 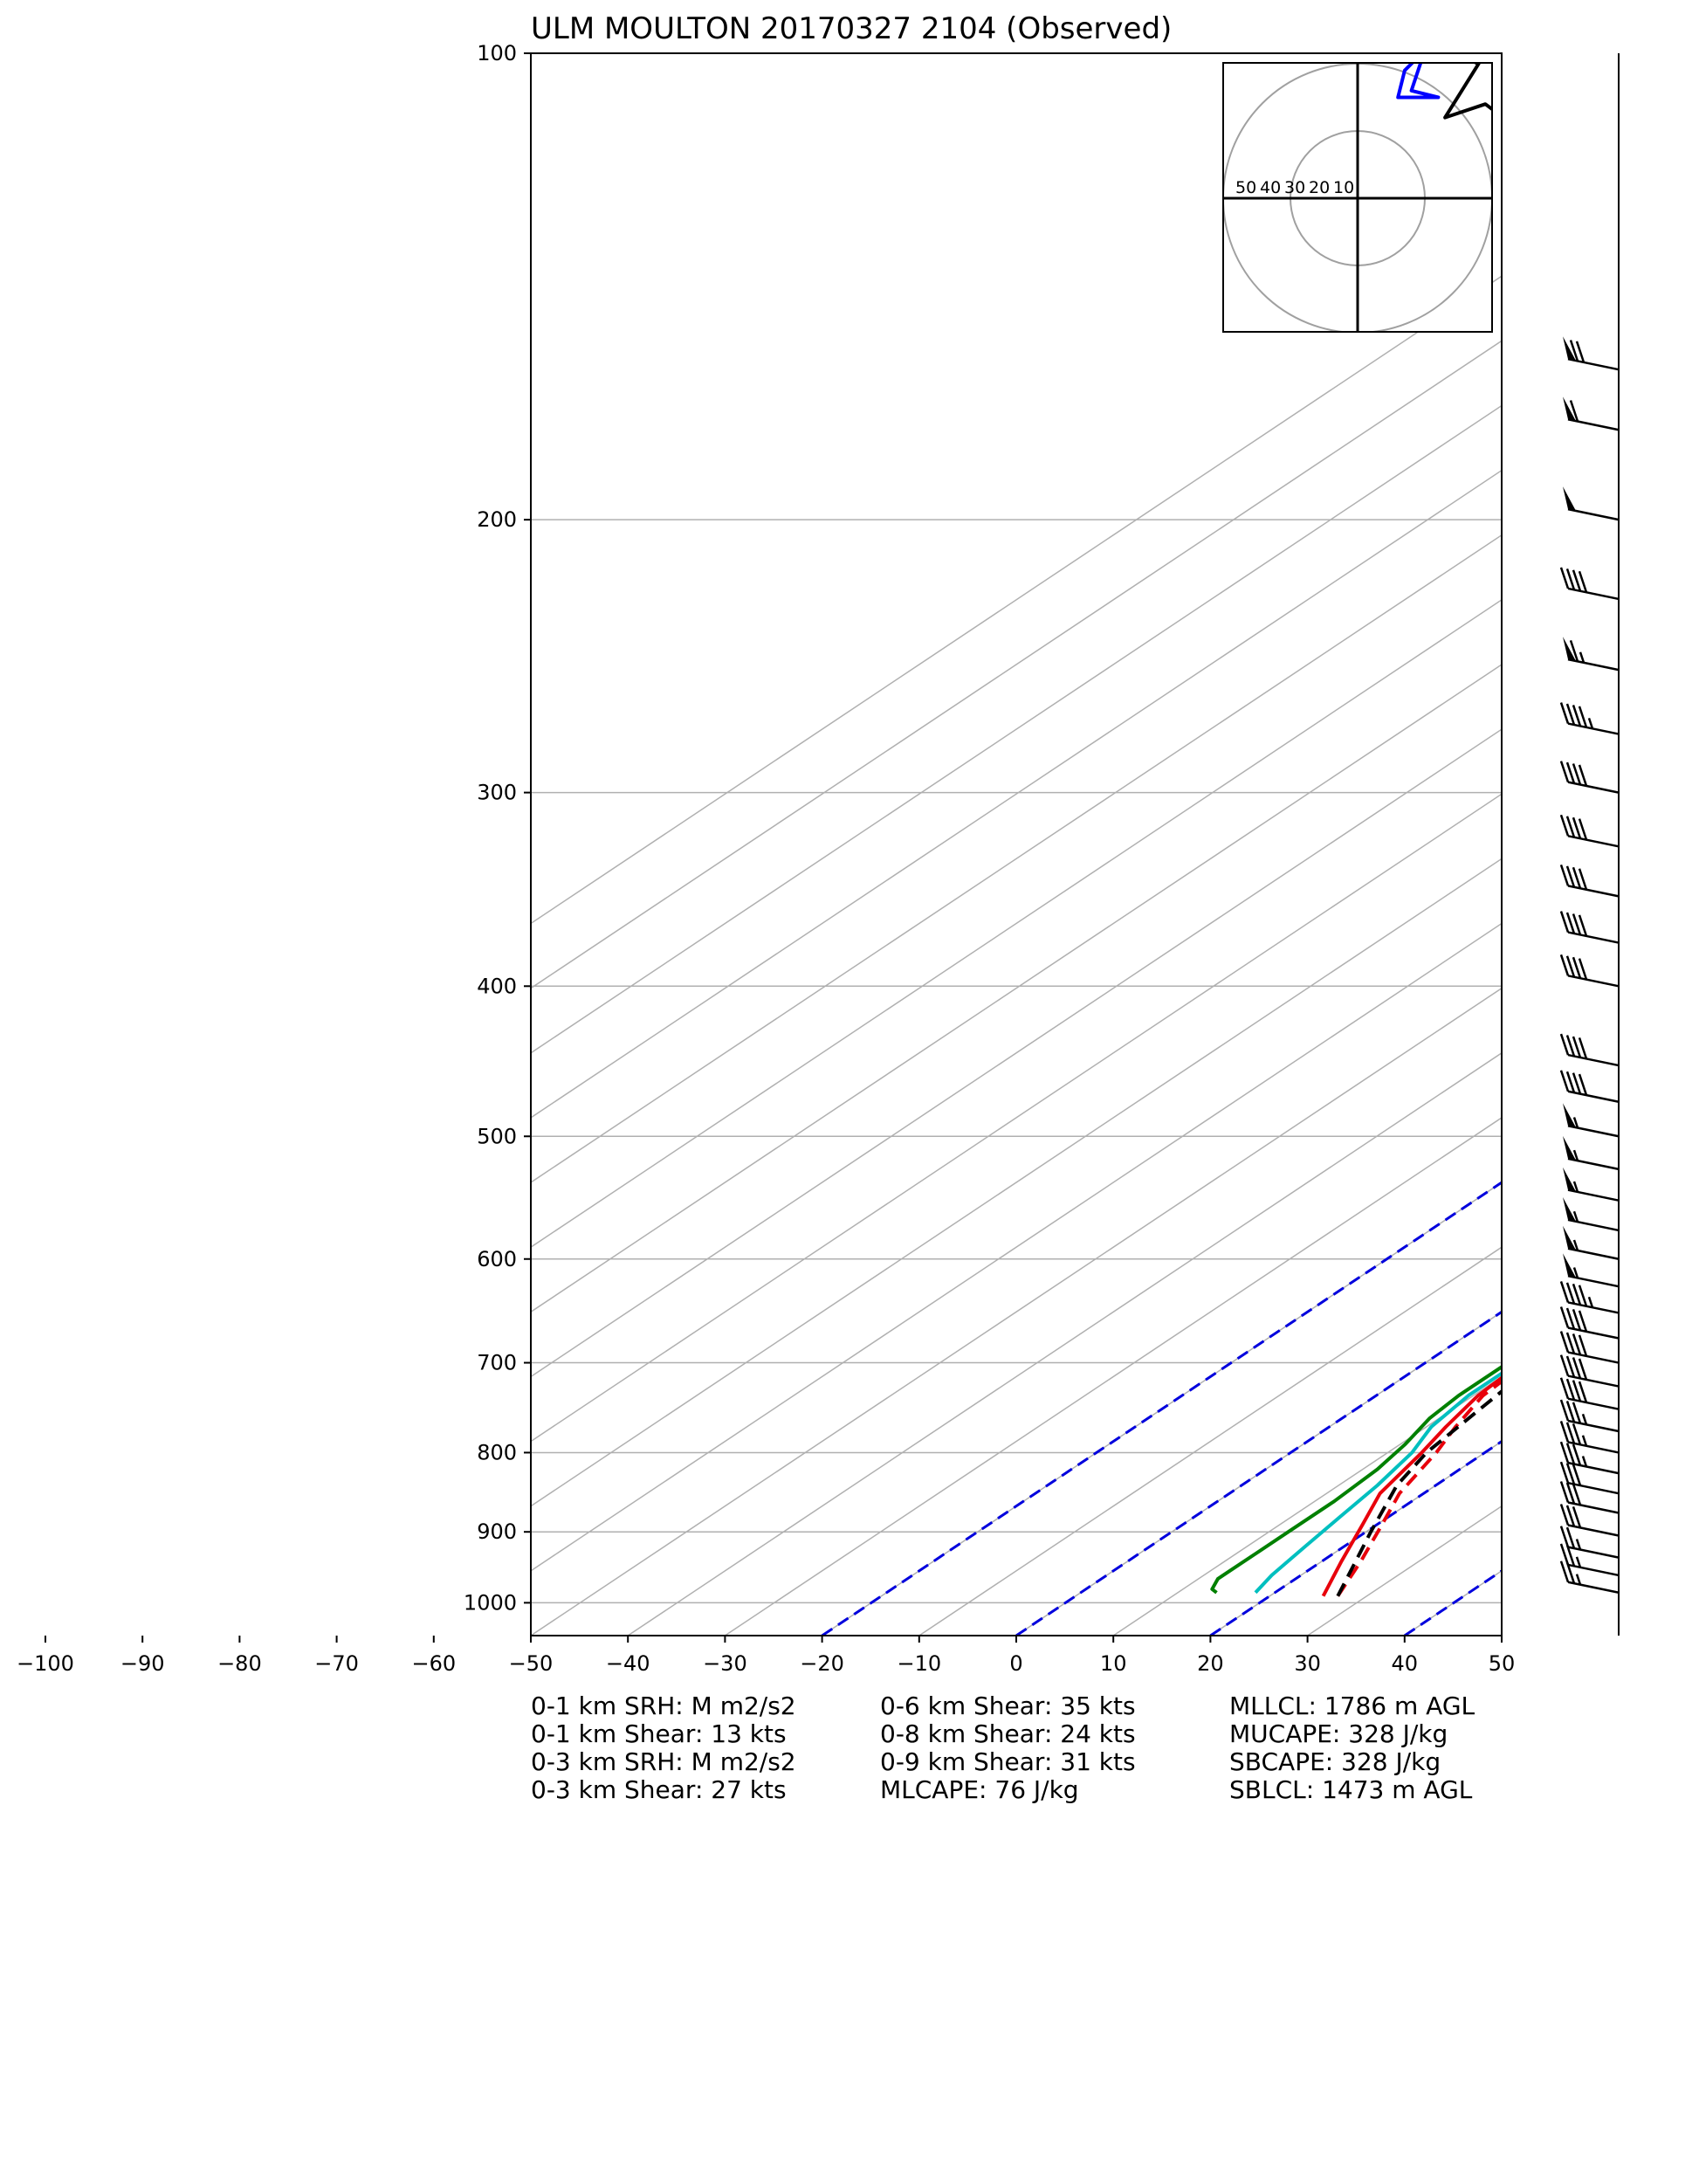 I want to click on stat-line: MUCAPE: 328 J/kg, so click(x=1338, y=1733).